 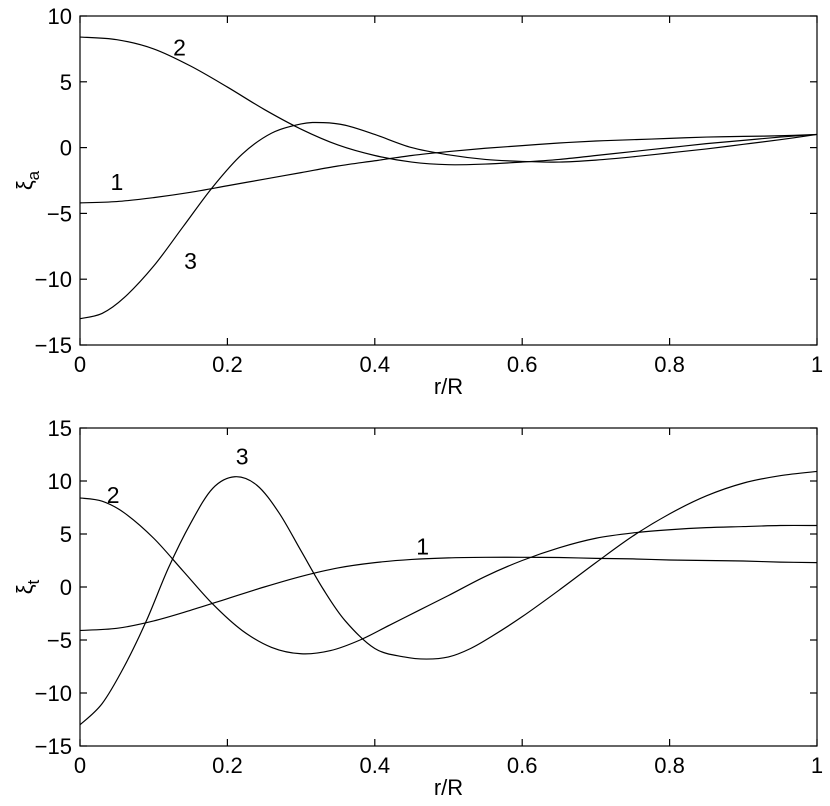 I want to click on bottom-ytick-label: 5, so click(x=66, y=534).